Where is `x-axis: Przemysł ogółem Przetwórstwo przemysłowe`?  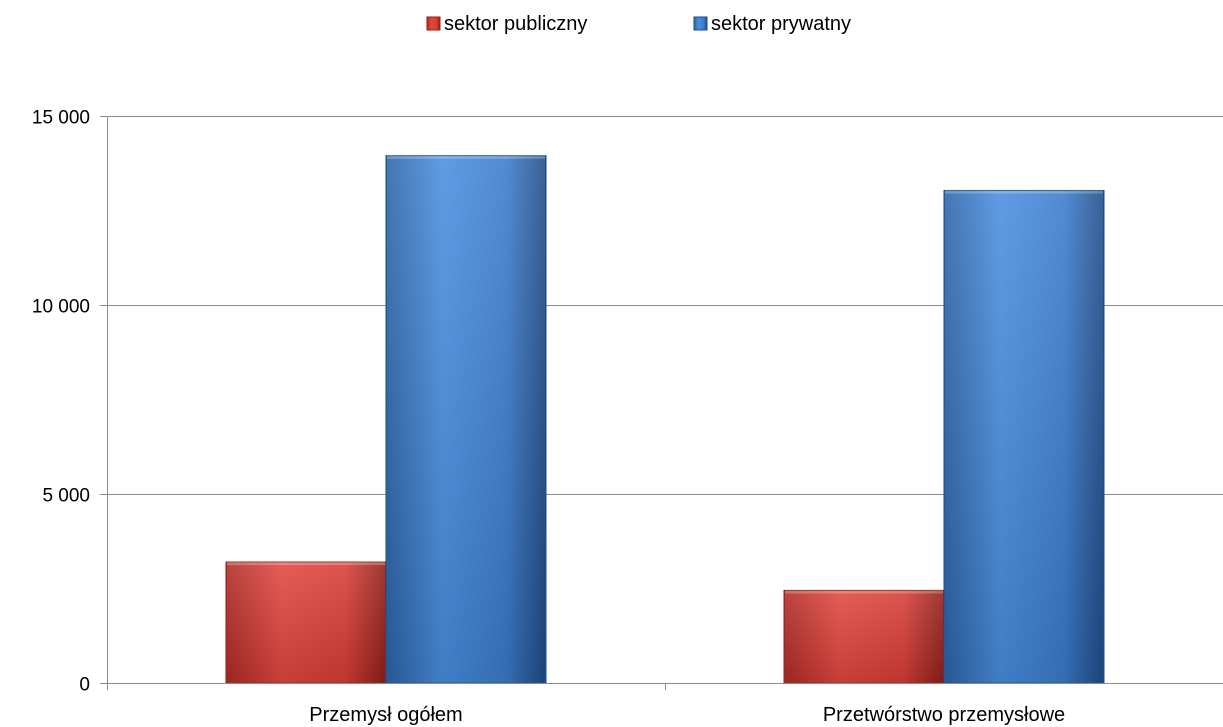
x-axis: Przemysł ogółem Przetwórstwo przemysłowe is located at coordinates (661, 704).